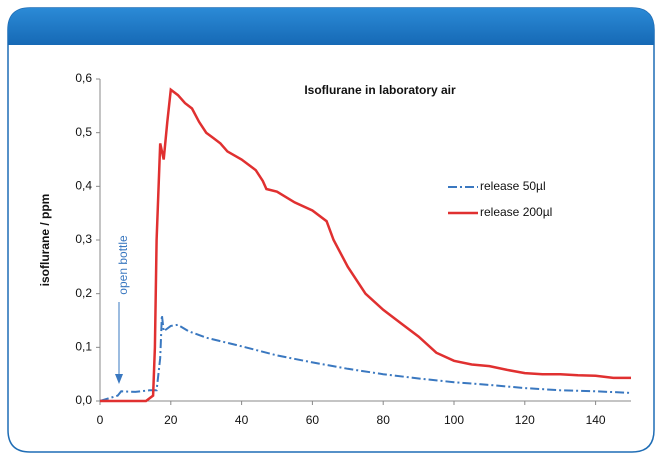 Image resolution: width=662 pixels, height=459 pixels. What do you see at coordinates (123, 265) in the screenshot?
I see `annotation: open bottle` at bounding box center [123, 265].